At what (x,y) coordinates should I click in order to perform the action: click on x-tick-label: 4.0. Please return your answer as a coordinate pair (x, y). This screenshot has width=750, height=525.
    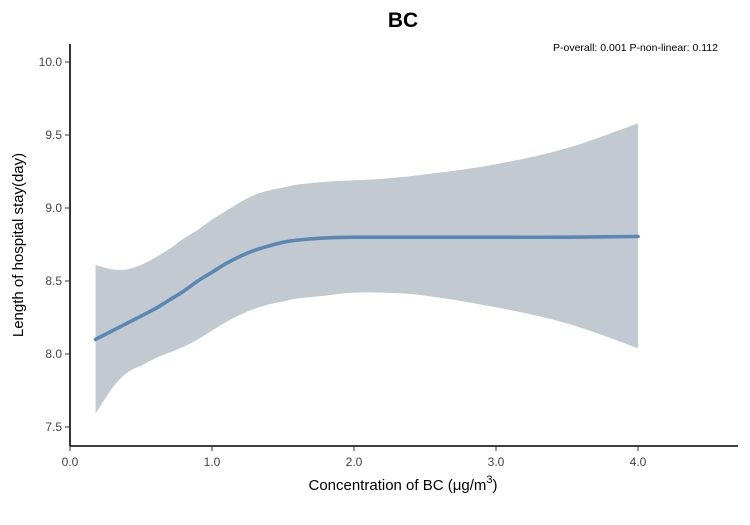
    Looking at the image, I should click on (638, 462).